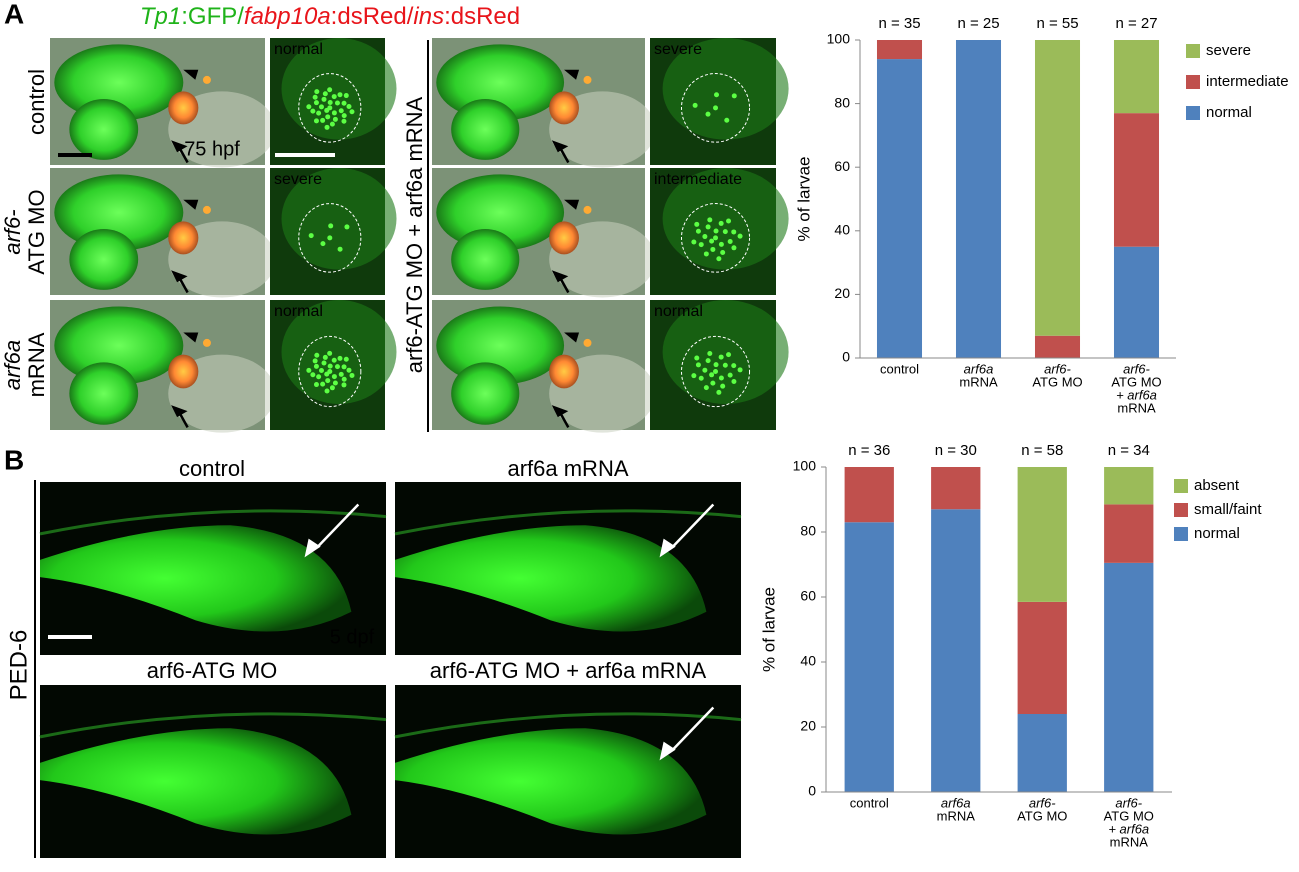 This screenshot has height=872, width=1299. What do you see at coordinates (1247, 81) in the screenshot?
I see `legend-label: intermediate` at bounding box center [1247, 81].